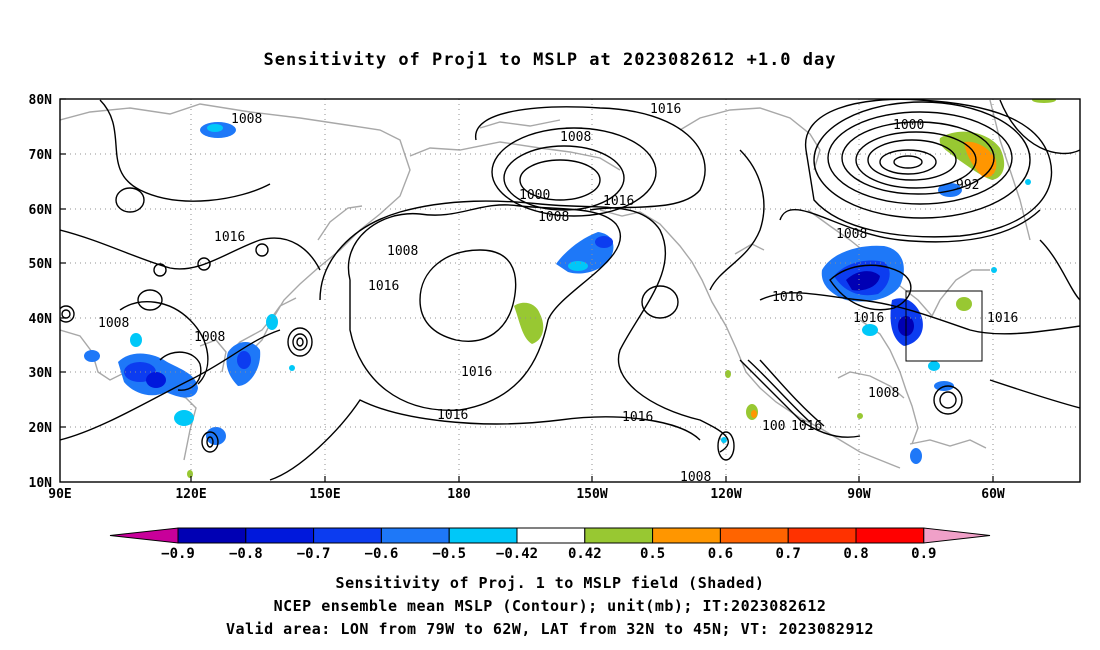 The width and height of the screenshot is (1100, 650). Describe the element at coordinates (314, 554) in the screenshot. I see `colorbar-label: −0.7` at that location.